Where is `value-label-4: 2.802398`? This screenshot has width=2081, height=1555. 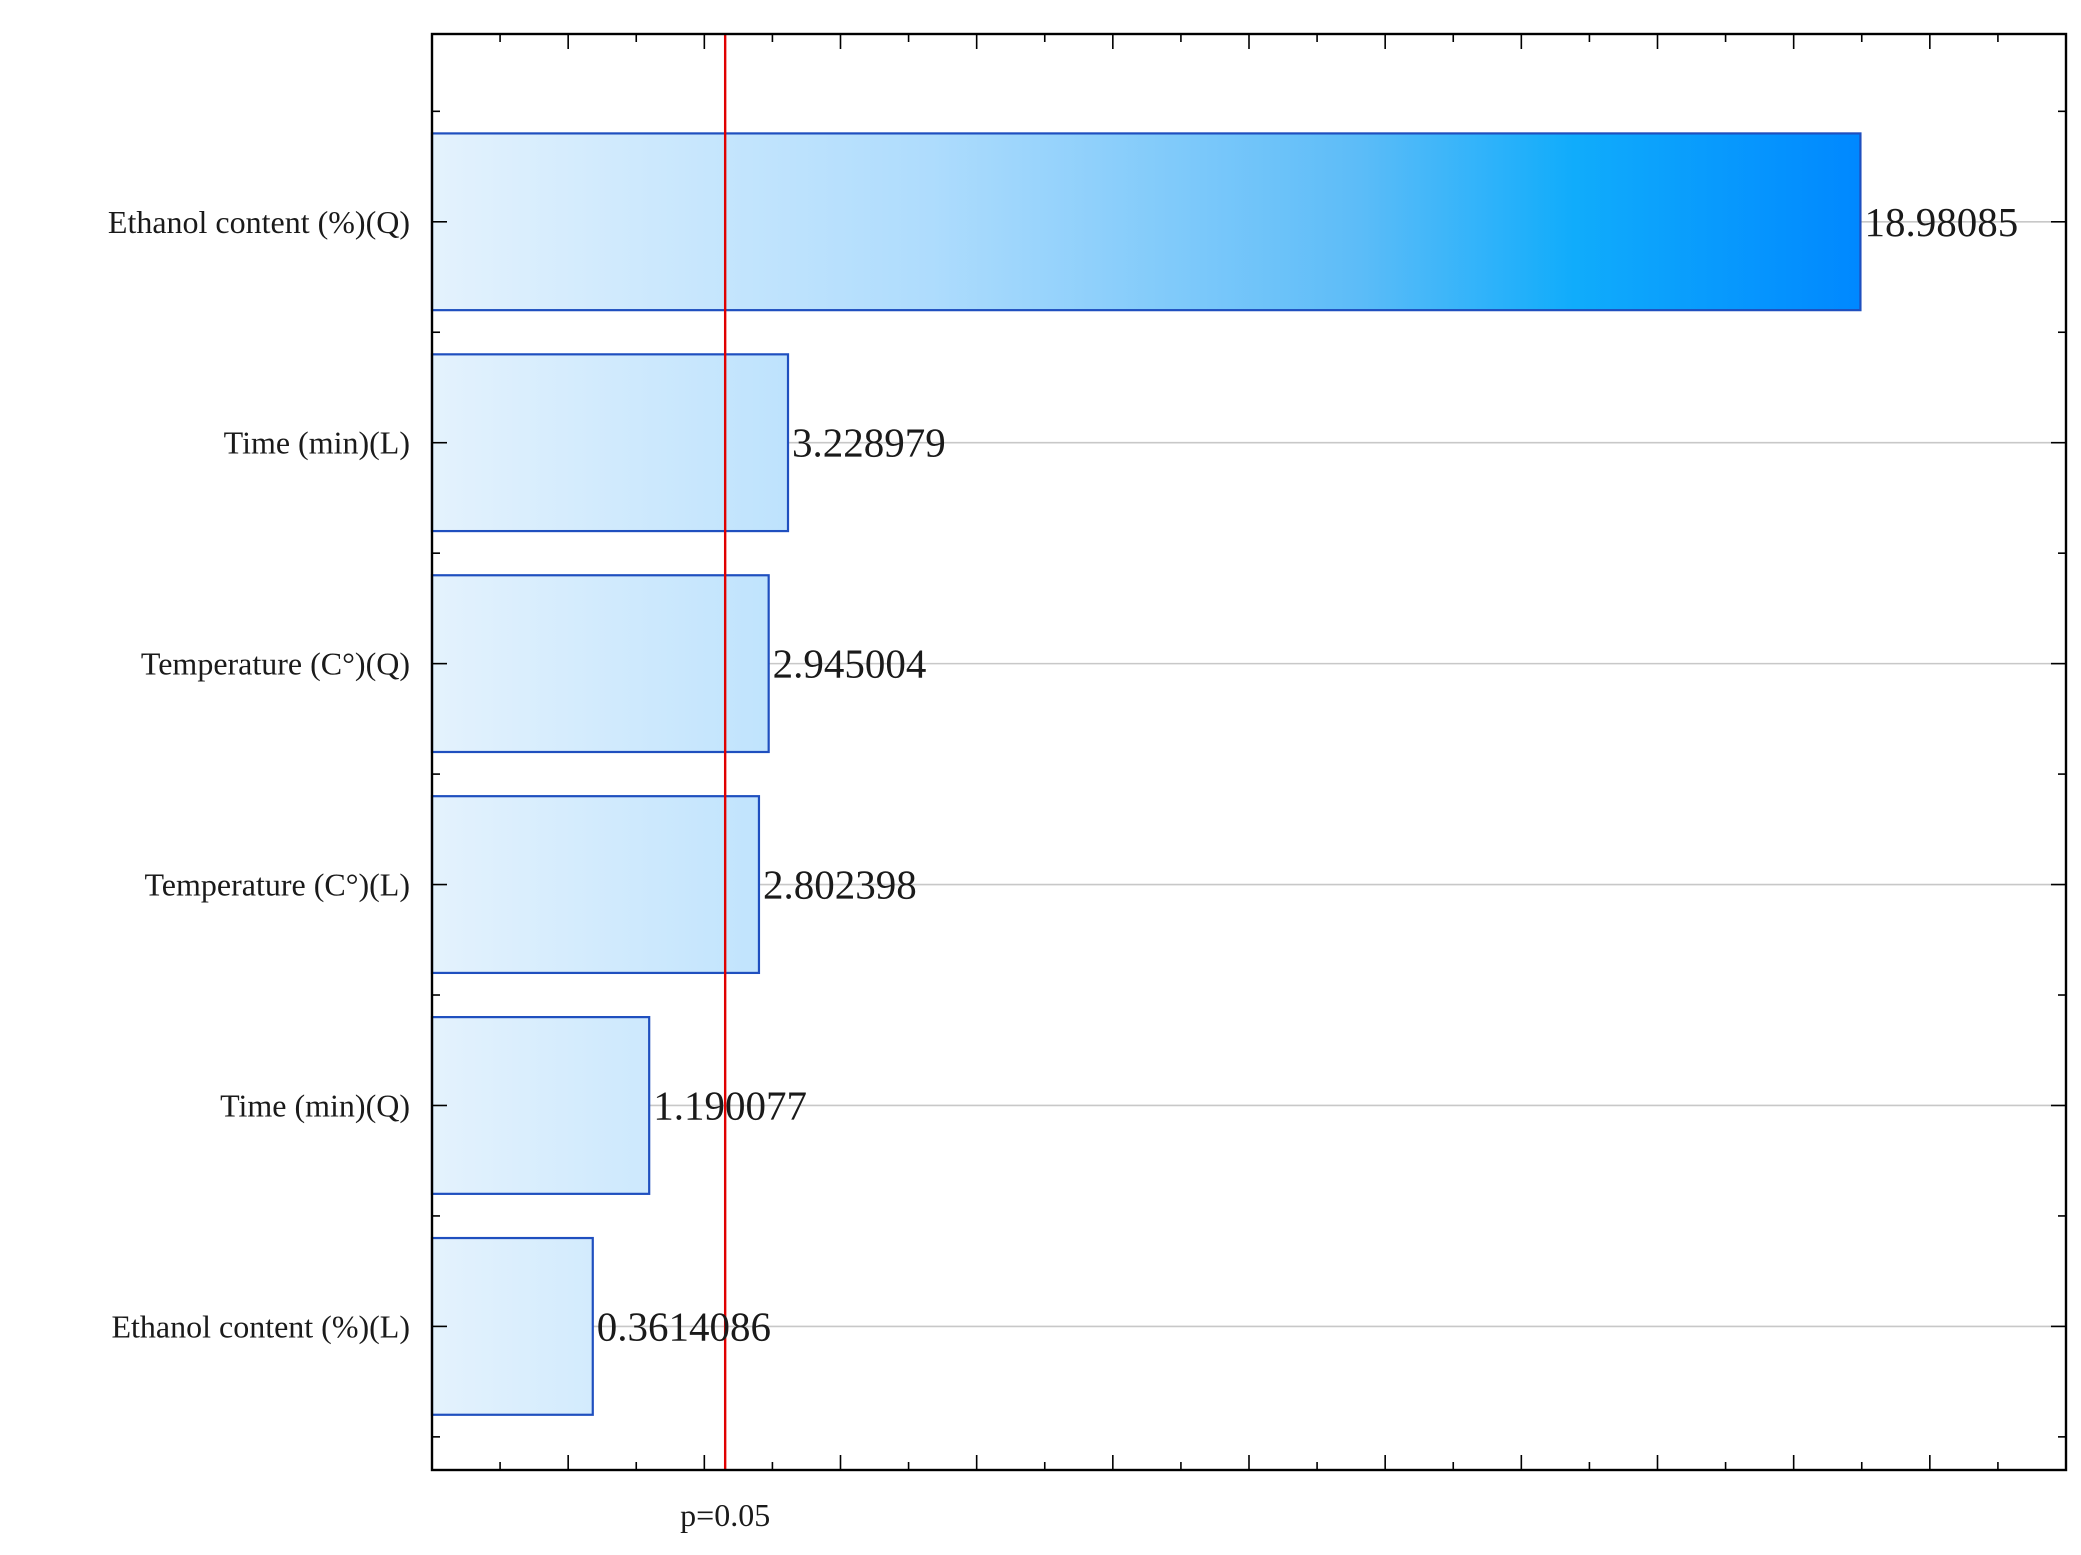 value-label-4: 2.802398 is located at coordinates (840, 885).